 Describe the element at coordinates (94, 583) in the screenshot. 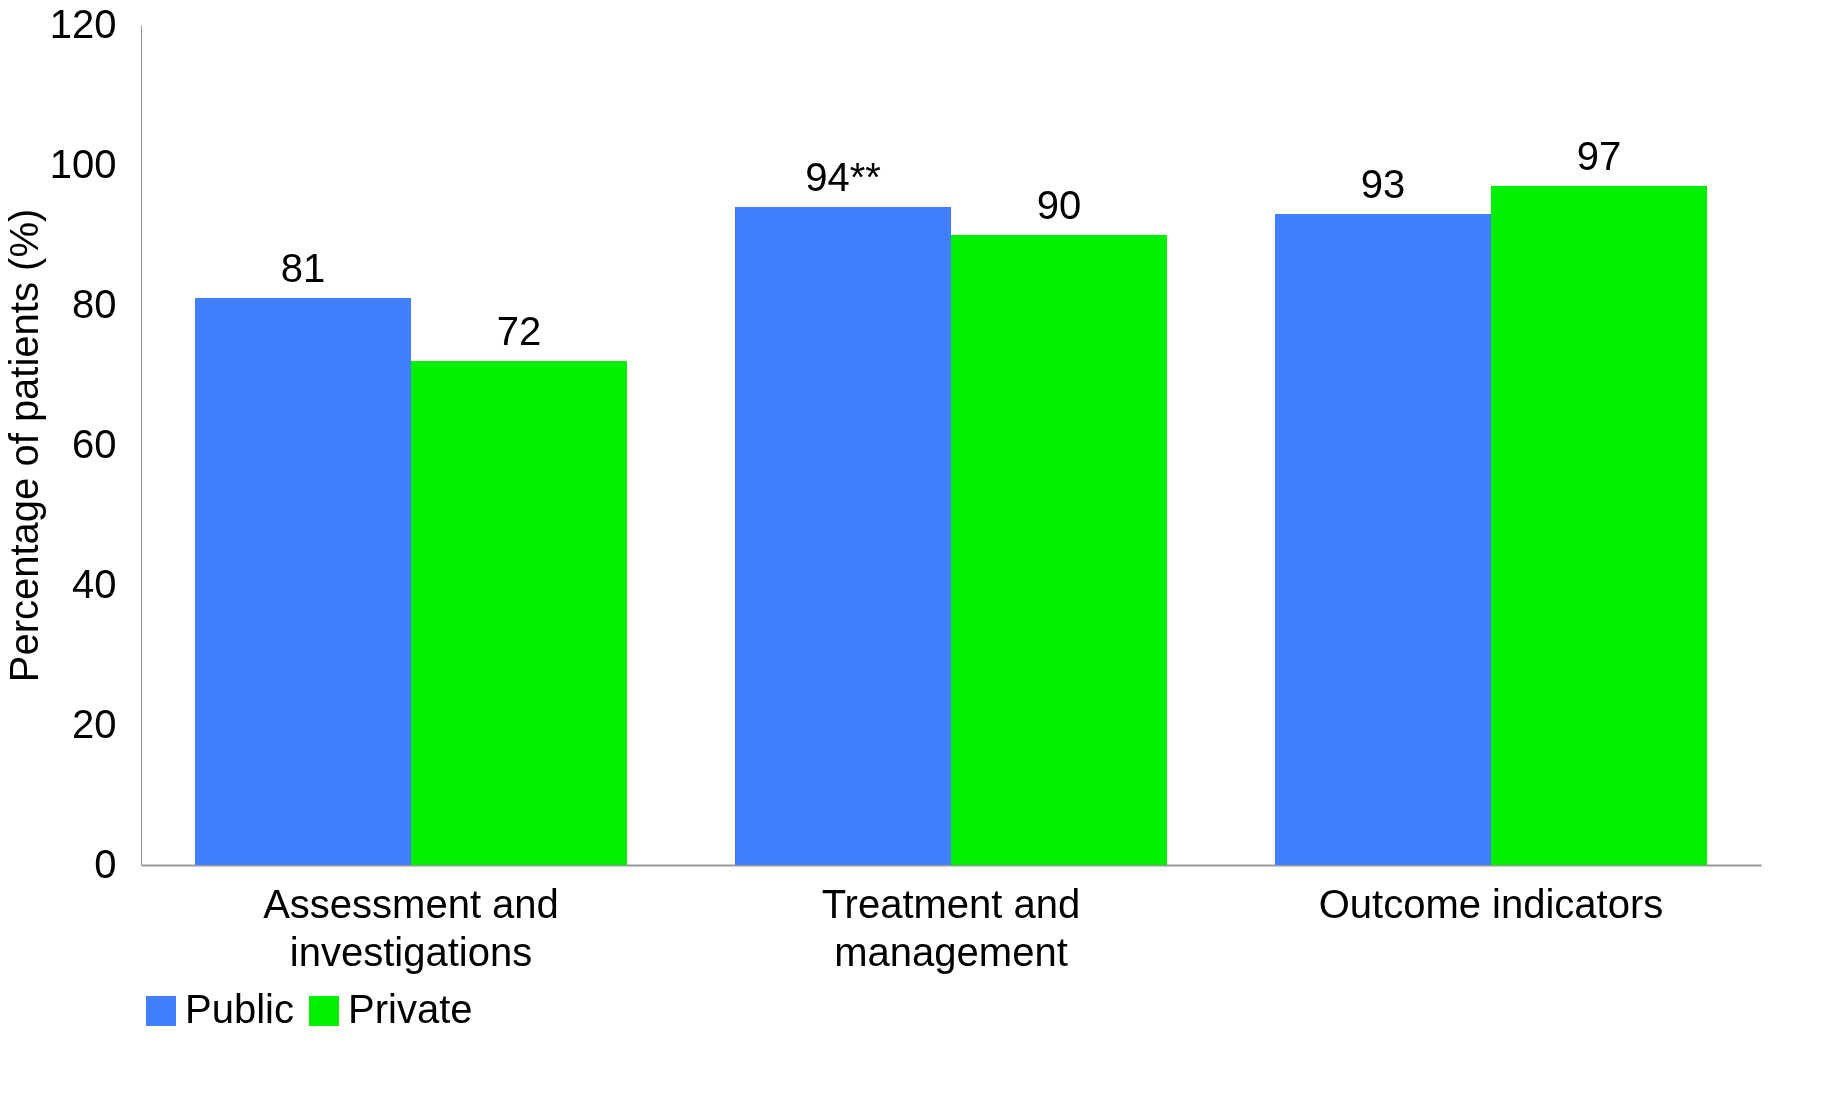

I see `y-tick-label: 40` at that location.